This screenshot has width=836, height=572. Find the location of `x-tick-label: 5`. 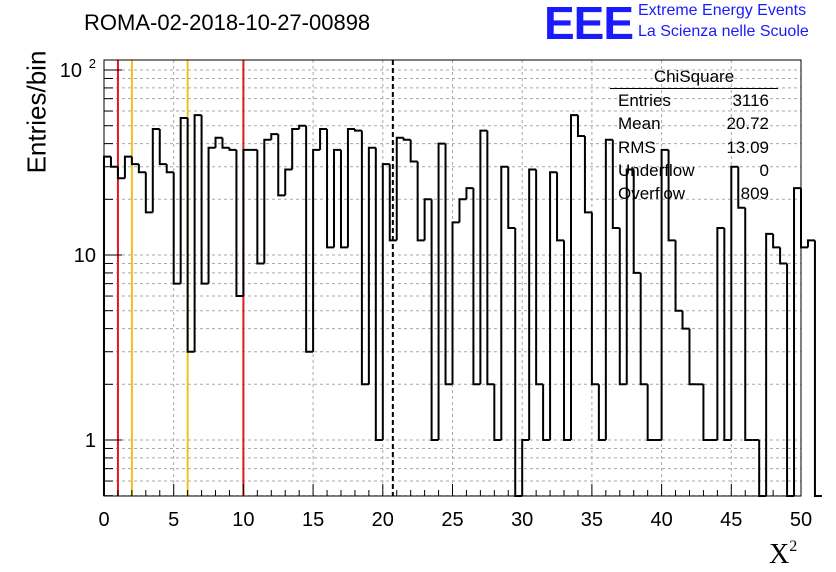

x-tick-label: 5 is located at coordinates (173, 520).